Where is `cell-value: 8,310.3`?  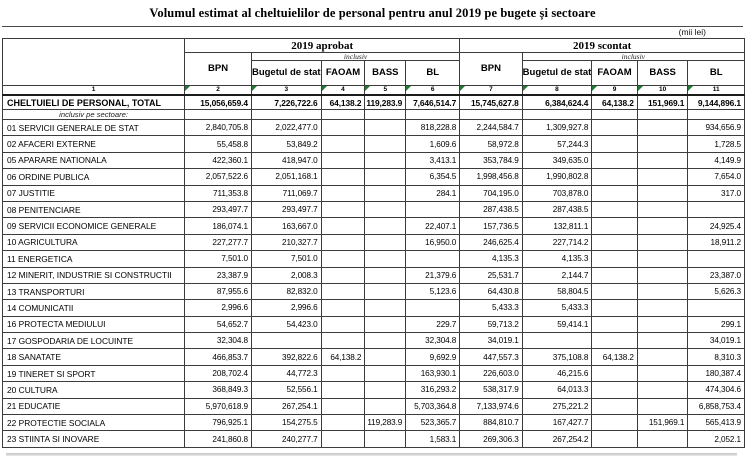 cell-value: 8,310.3 is located at coordinates (716, 357).